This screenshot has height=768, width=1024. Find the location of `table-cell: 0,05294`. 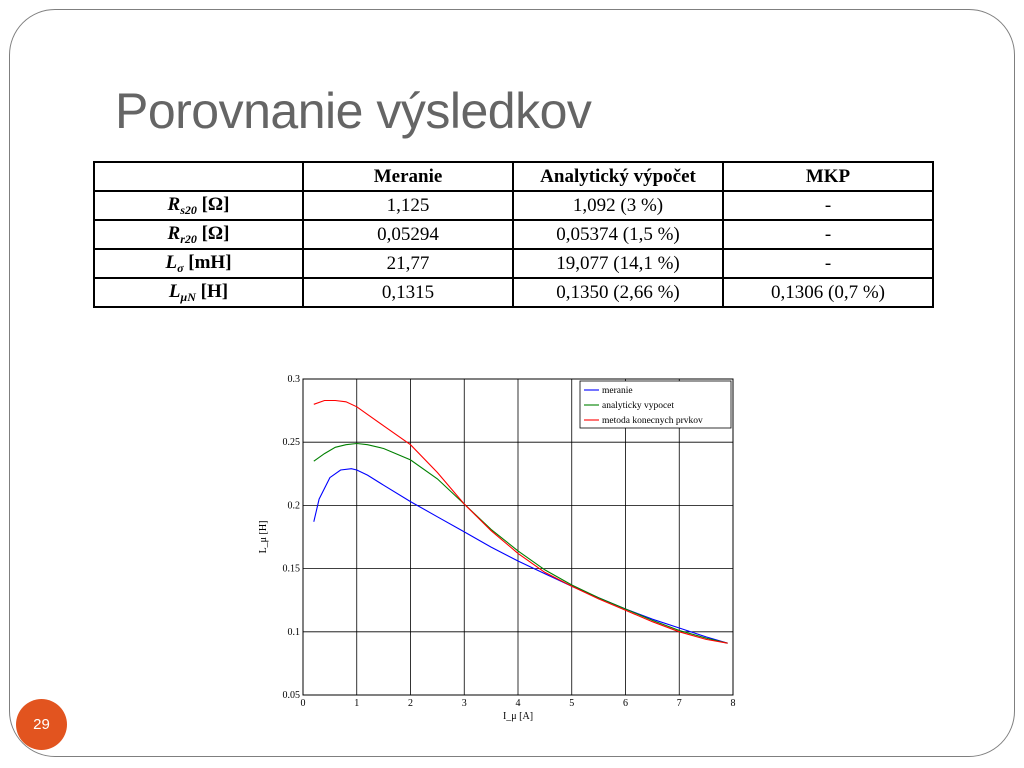

table-cell: 0,05294 is located at coordinates (408, 234).